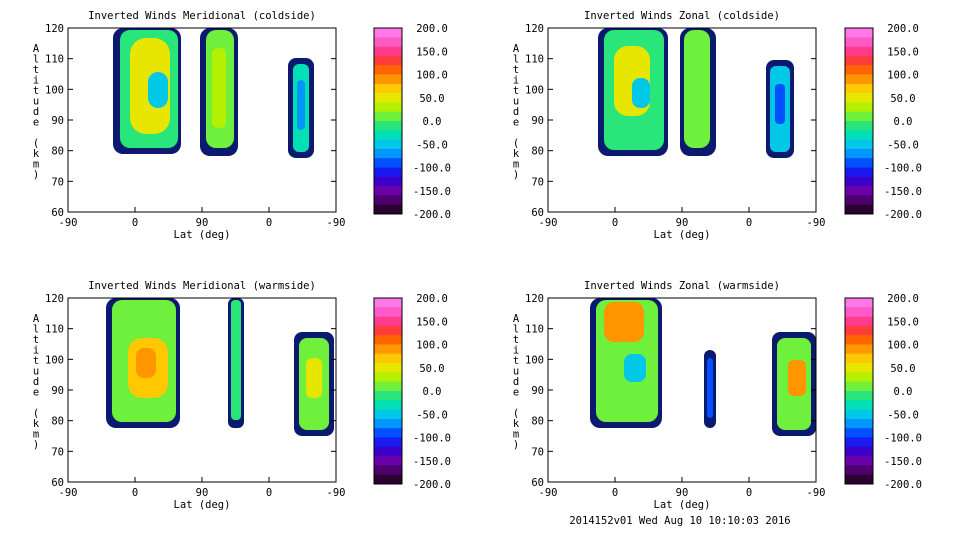 Image resolution: width=960 pixels, height=540 pixels. I want to click on y-axis-label-char: (, so click(36, 144).